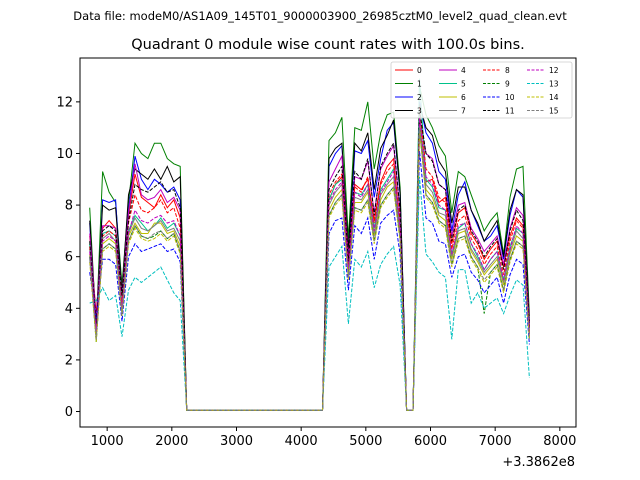 This screenshot has height=480, width=640. Describe the element at coordinates (463, 70) in the screenshot. I see `legend-label-4: 4` at that location.